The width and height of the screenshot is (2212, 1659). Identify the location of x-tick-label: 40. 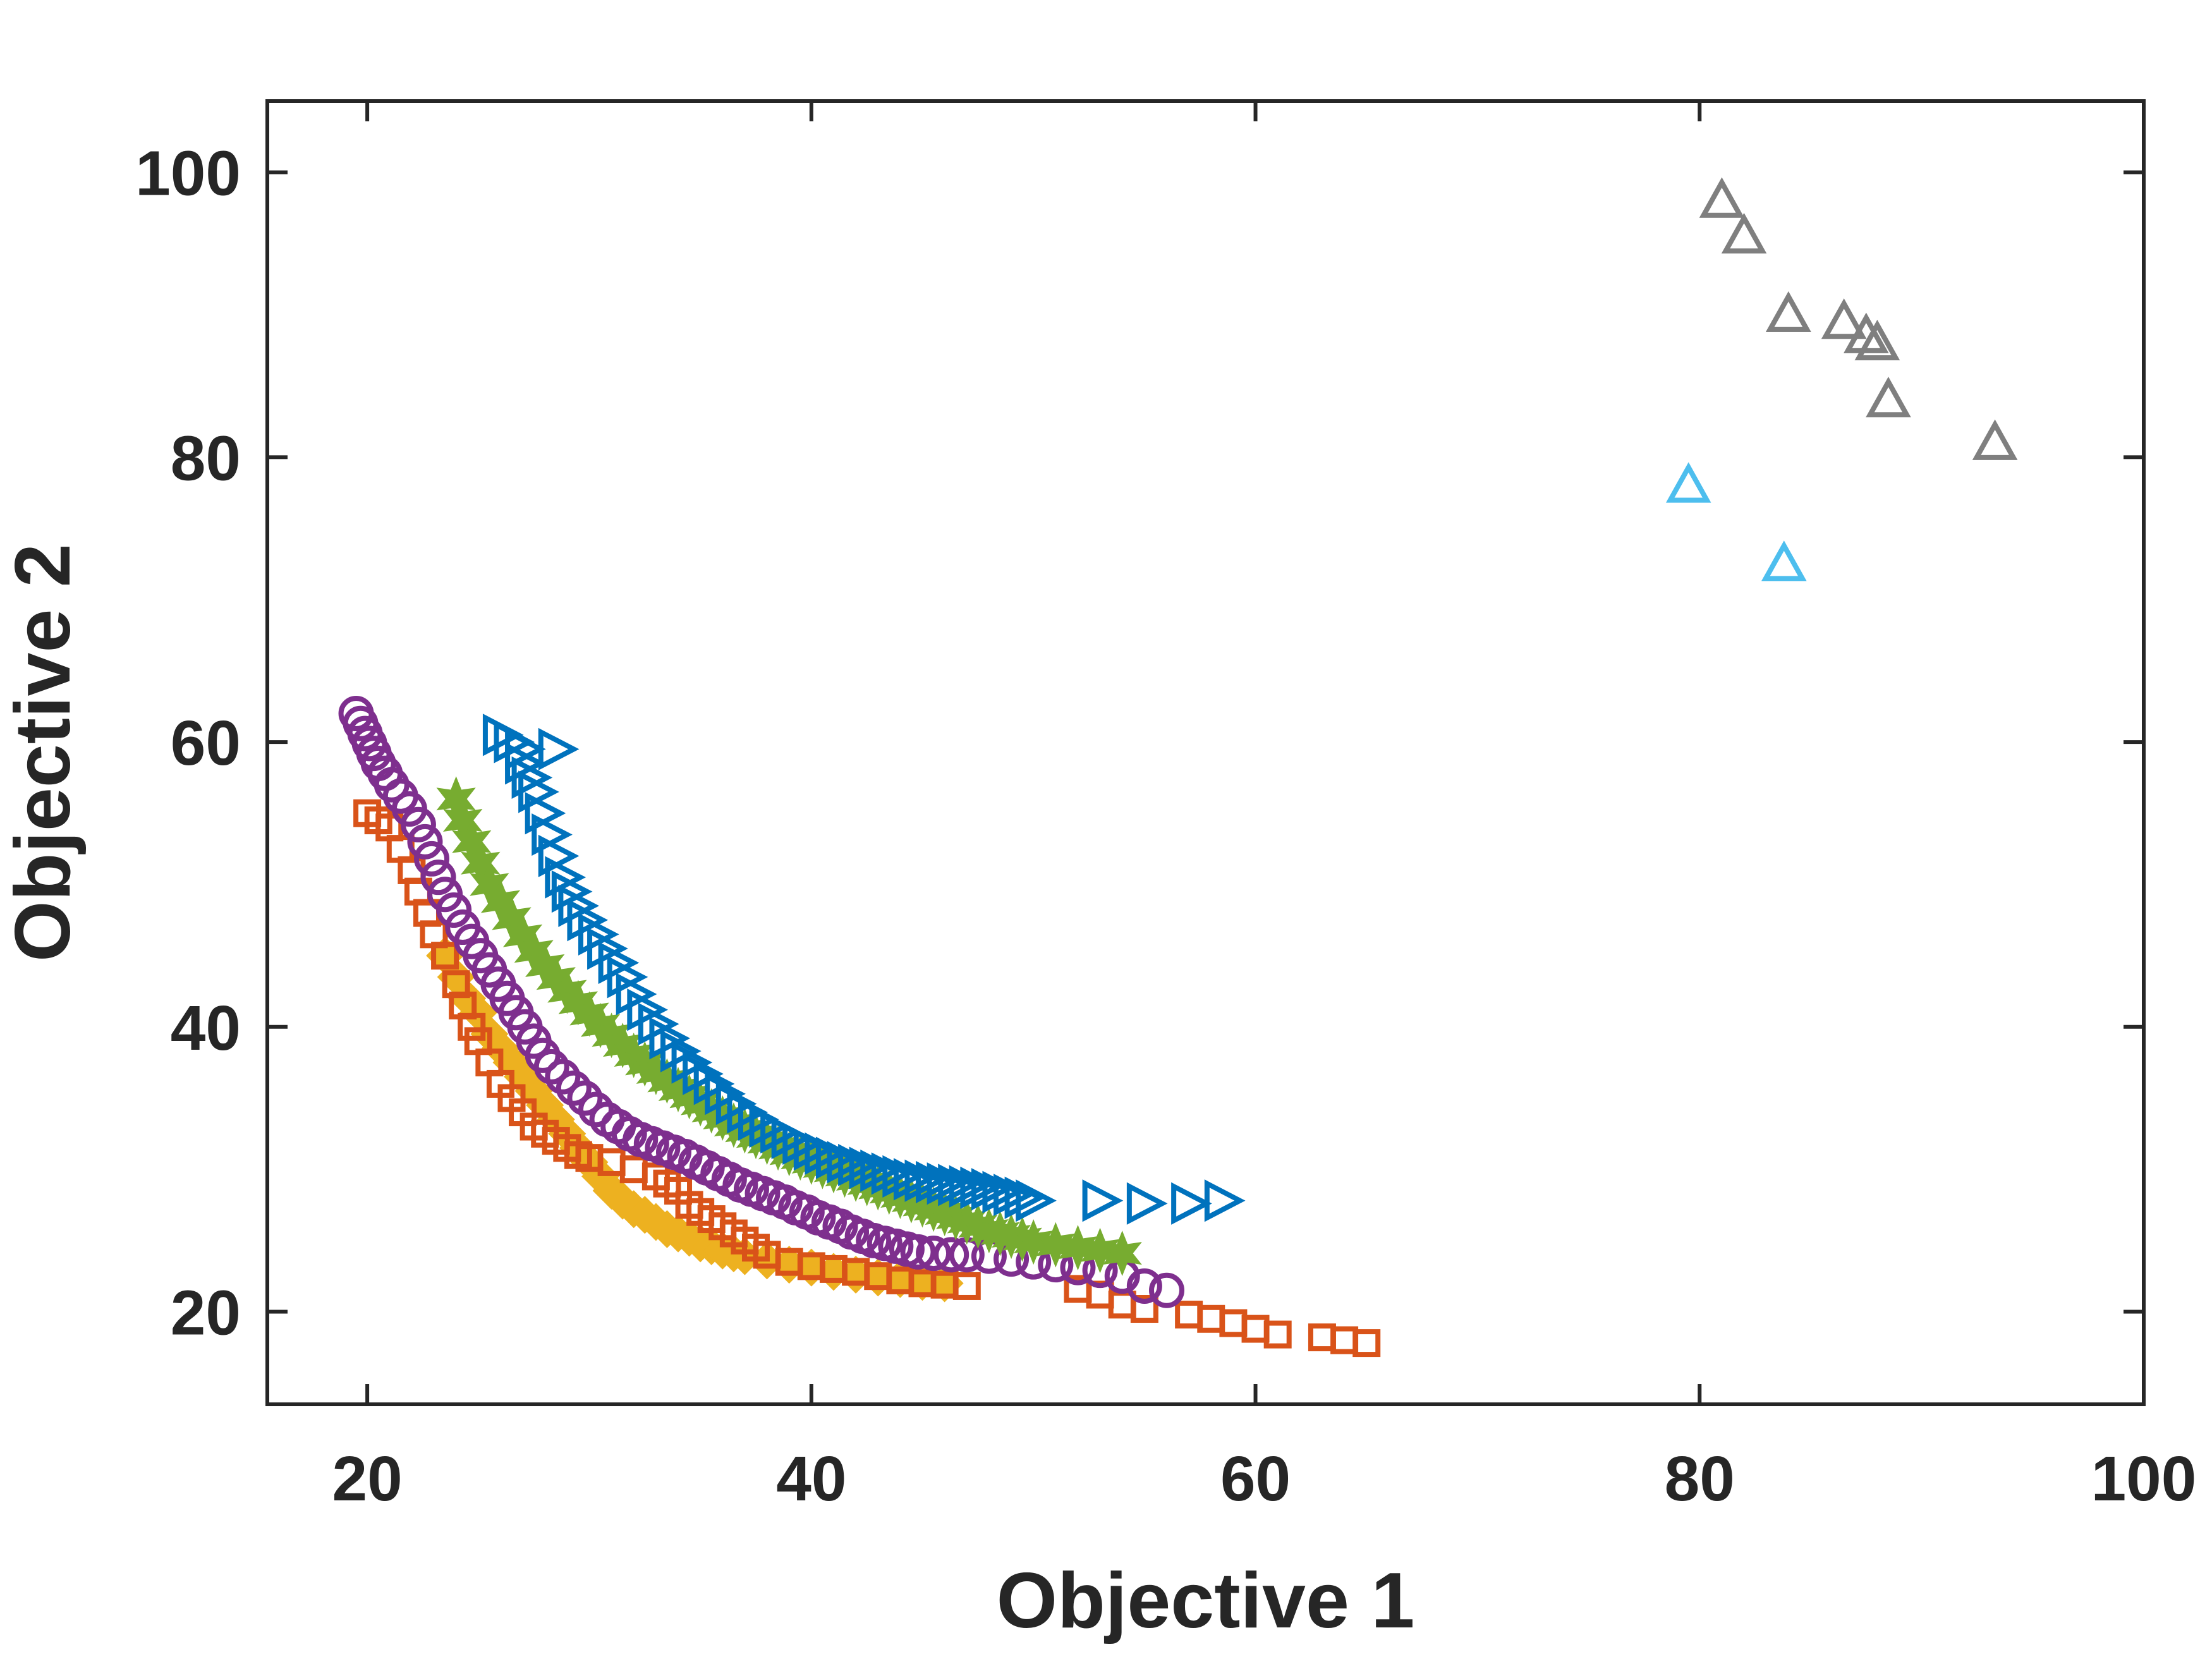
(811, 1479).